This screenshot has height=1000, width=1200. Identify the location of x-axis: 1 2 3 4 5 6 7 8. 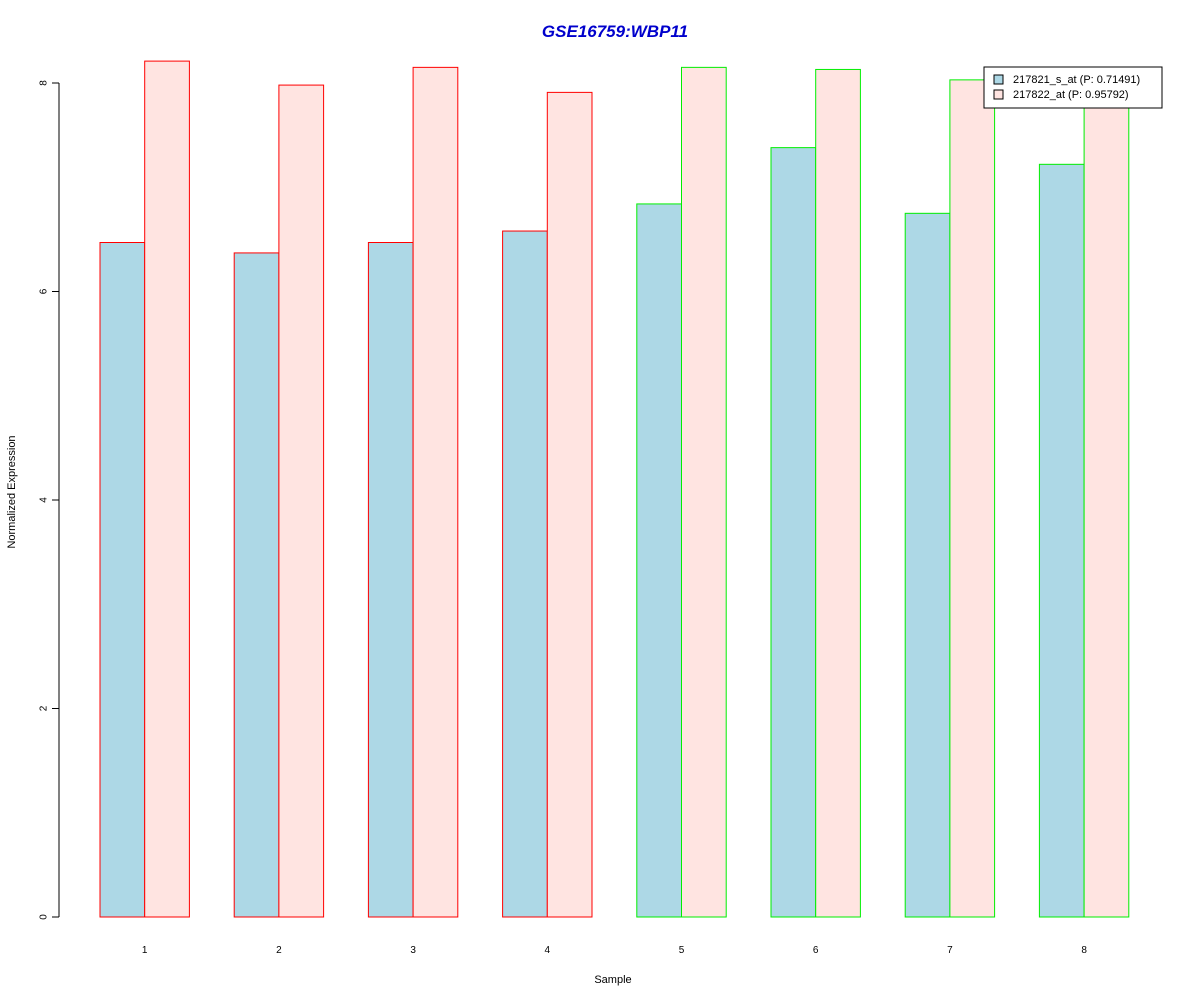
(614, 950).